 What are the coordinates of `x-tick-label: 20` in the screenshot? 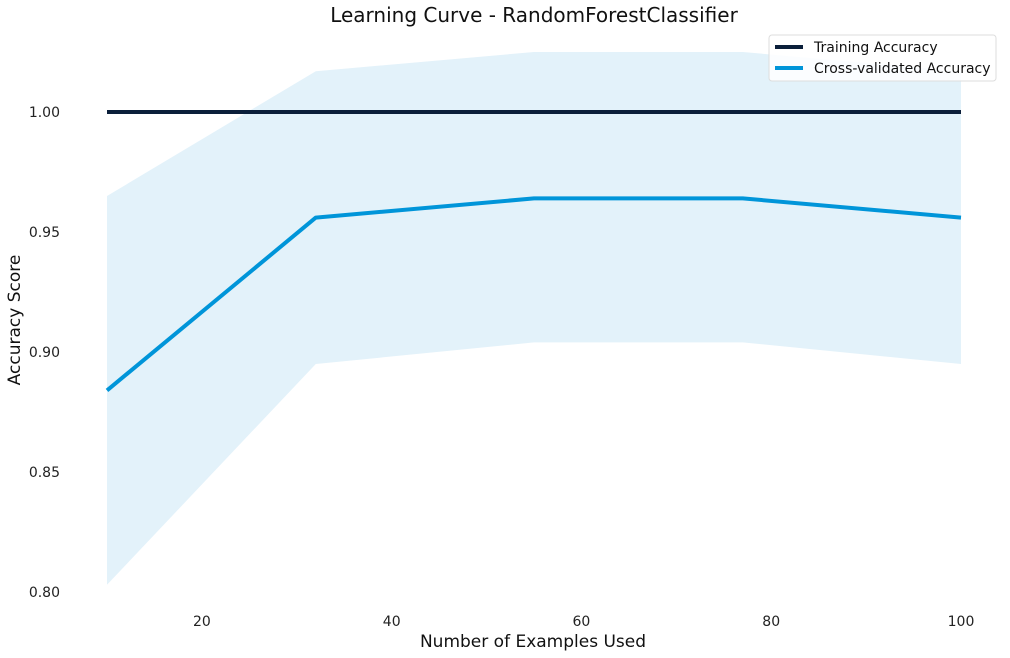 It's located at (202, 622).